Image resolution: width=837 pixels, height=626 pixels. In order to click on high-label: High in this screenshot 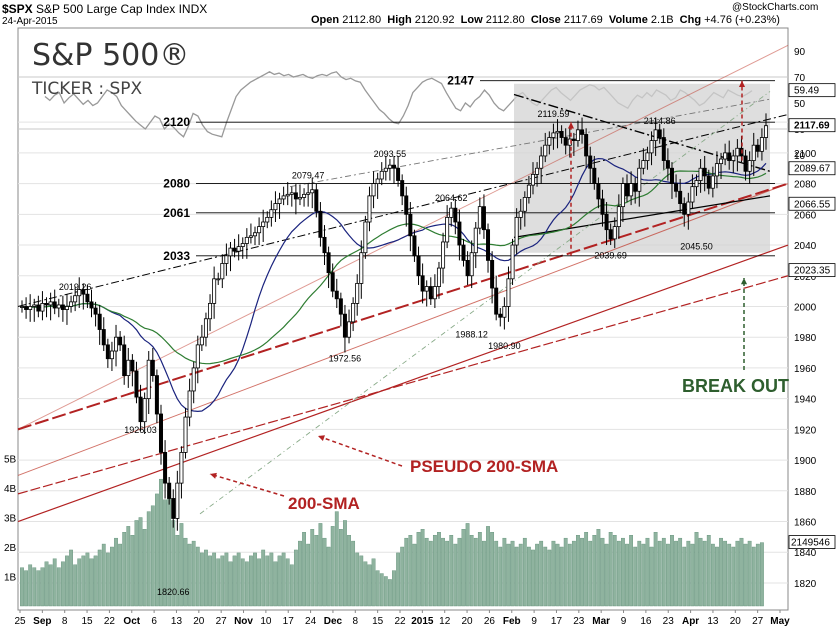, I will do `click(399, 20)`.